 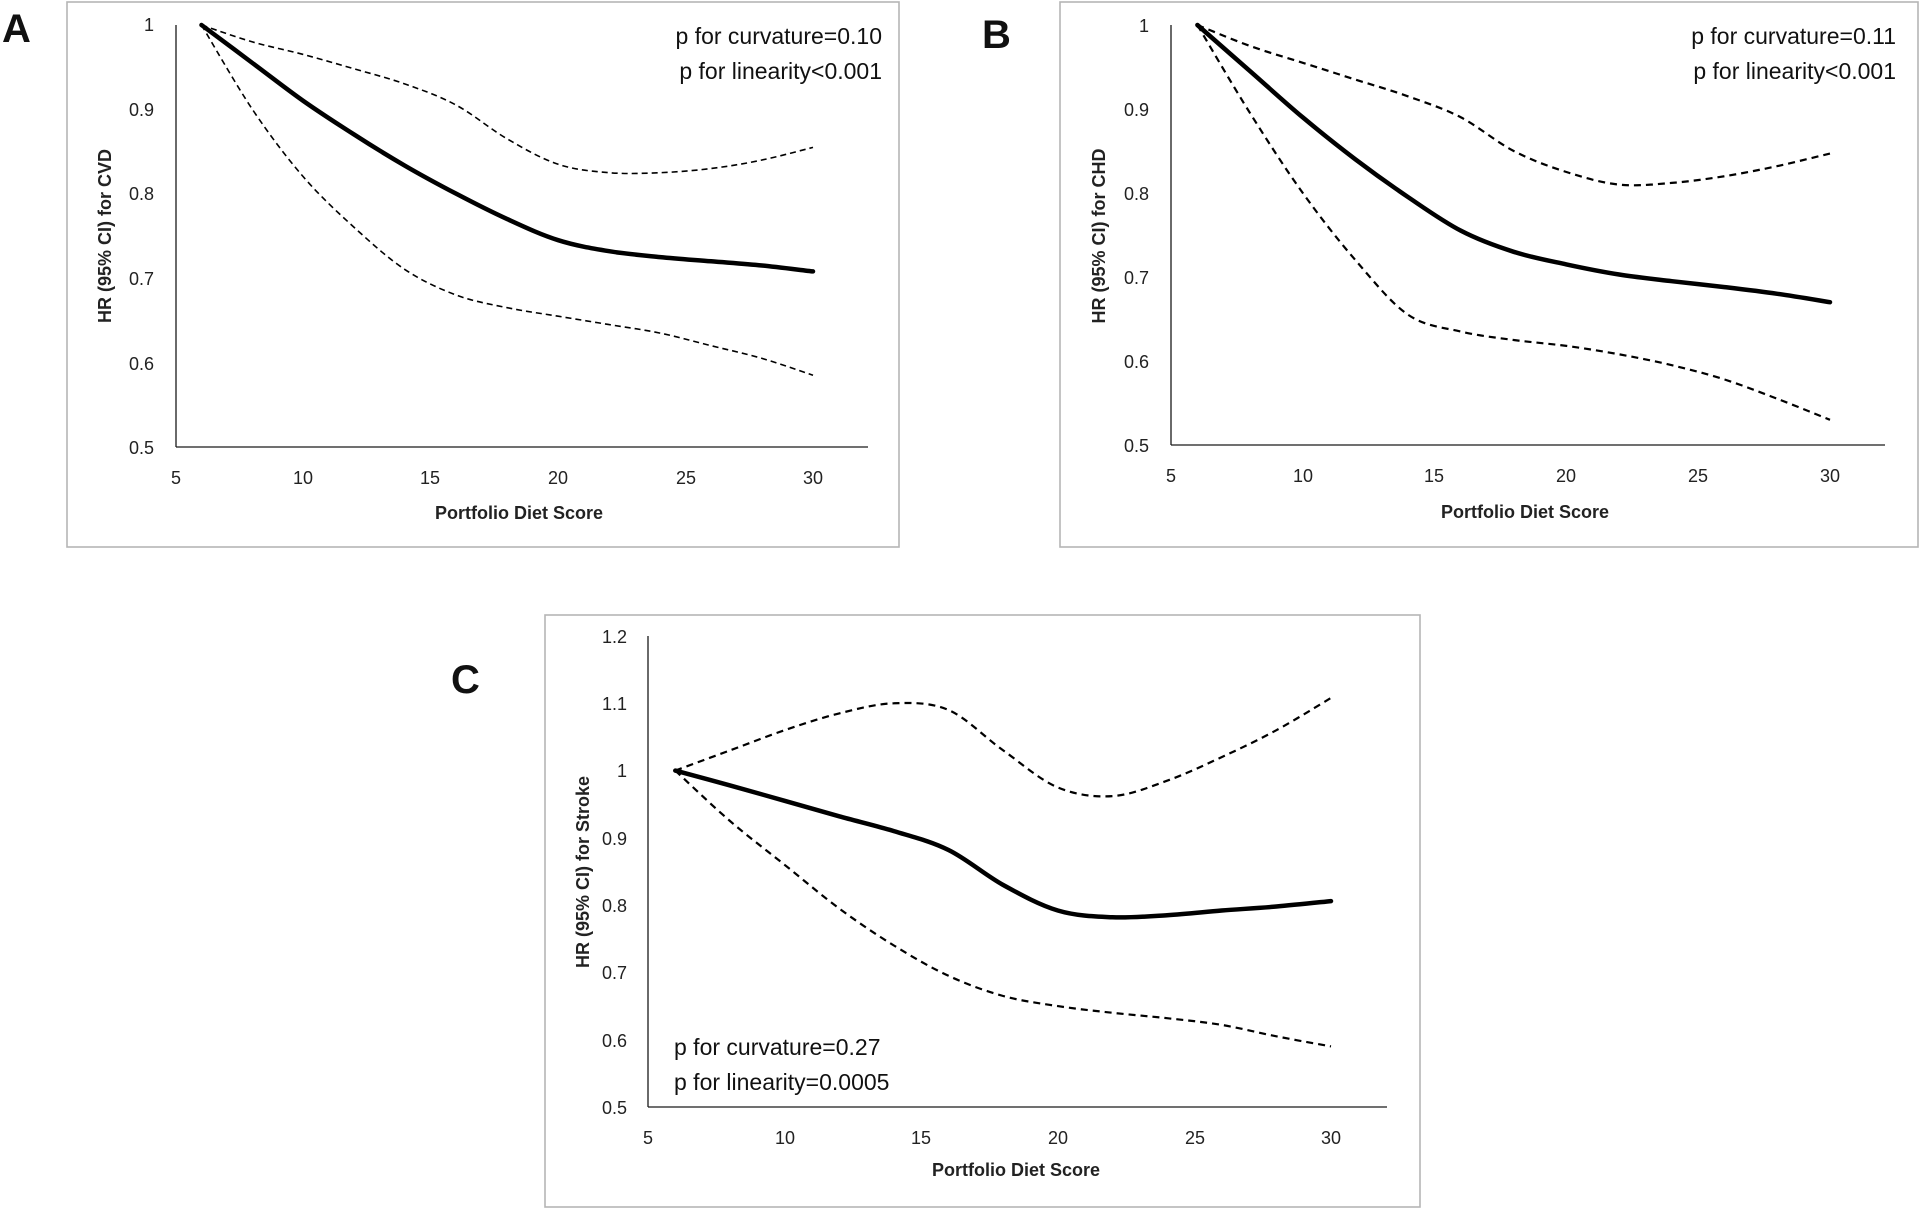 What do you see at coordinates (779, 36) in the screenshot?
I see `panel-a-curvature-note: p for curvature=0.10` at bounding box center [779, 36].